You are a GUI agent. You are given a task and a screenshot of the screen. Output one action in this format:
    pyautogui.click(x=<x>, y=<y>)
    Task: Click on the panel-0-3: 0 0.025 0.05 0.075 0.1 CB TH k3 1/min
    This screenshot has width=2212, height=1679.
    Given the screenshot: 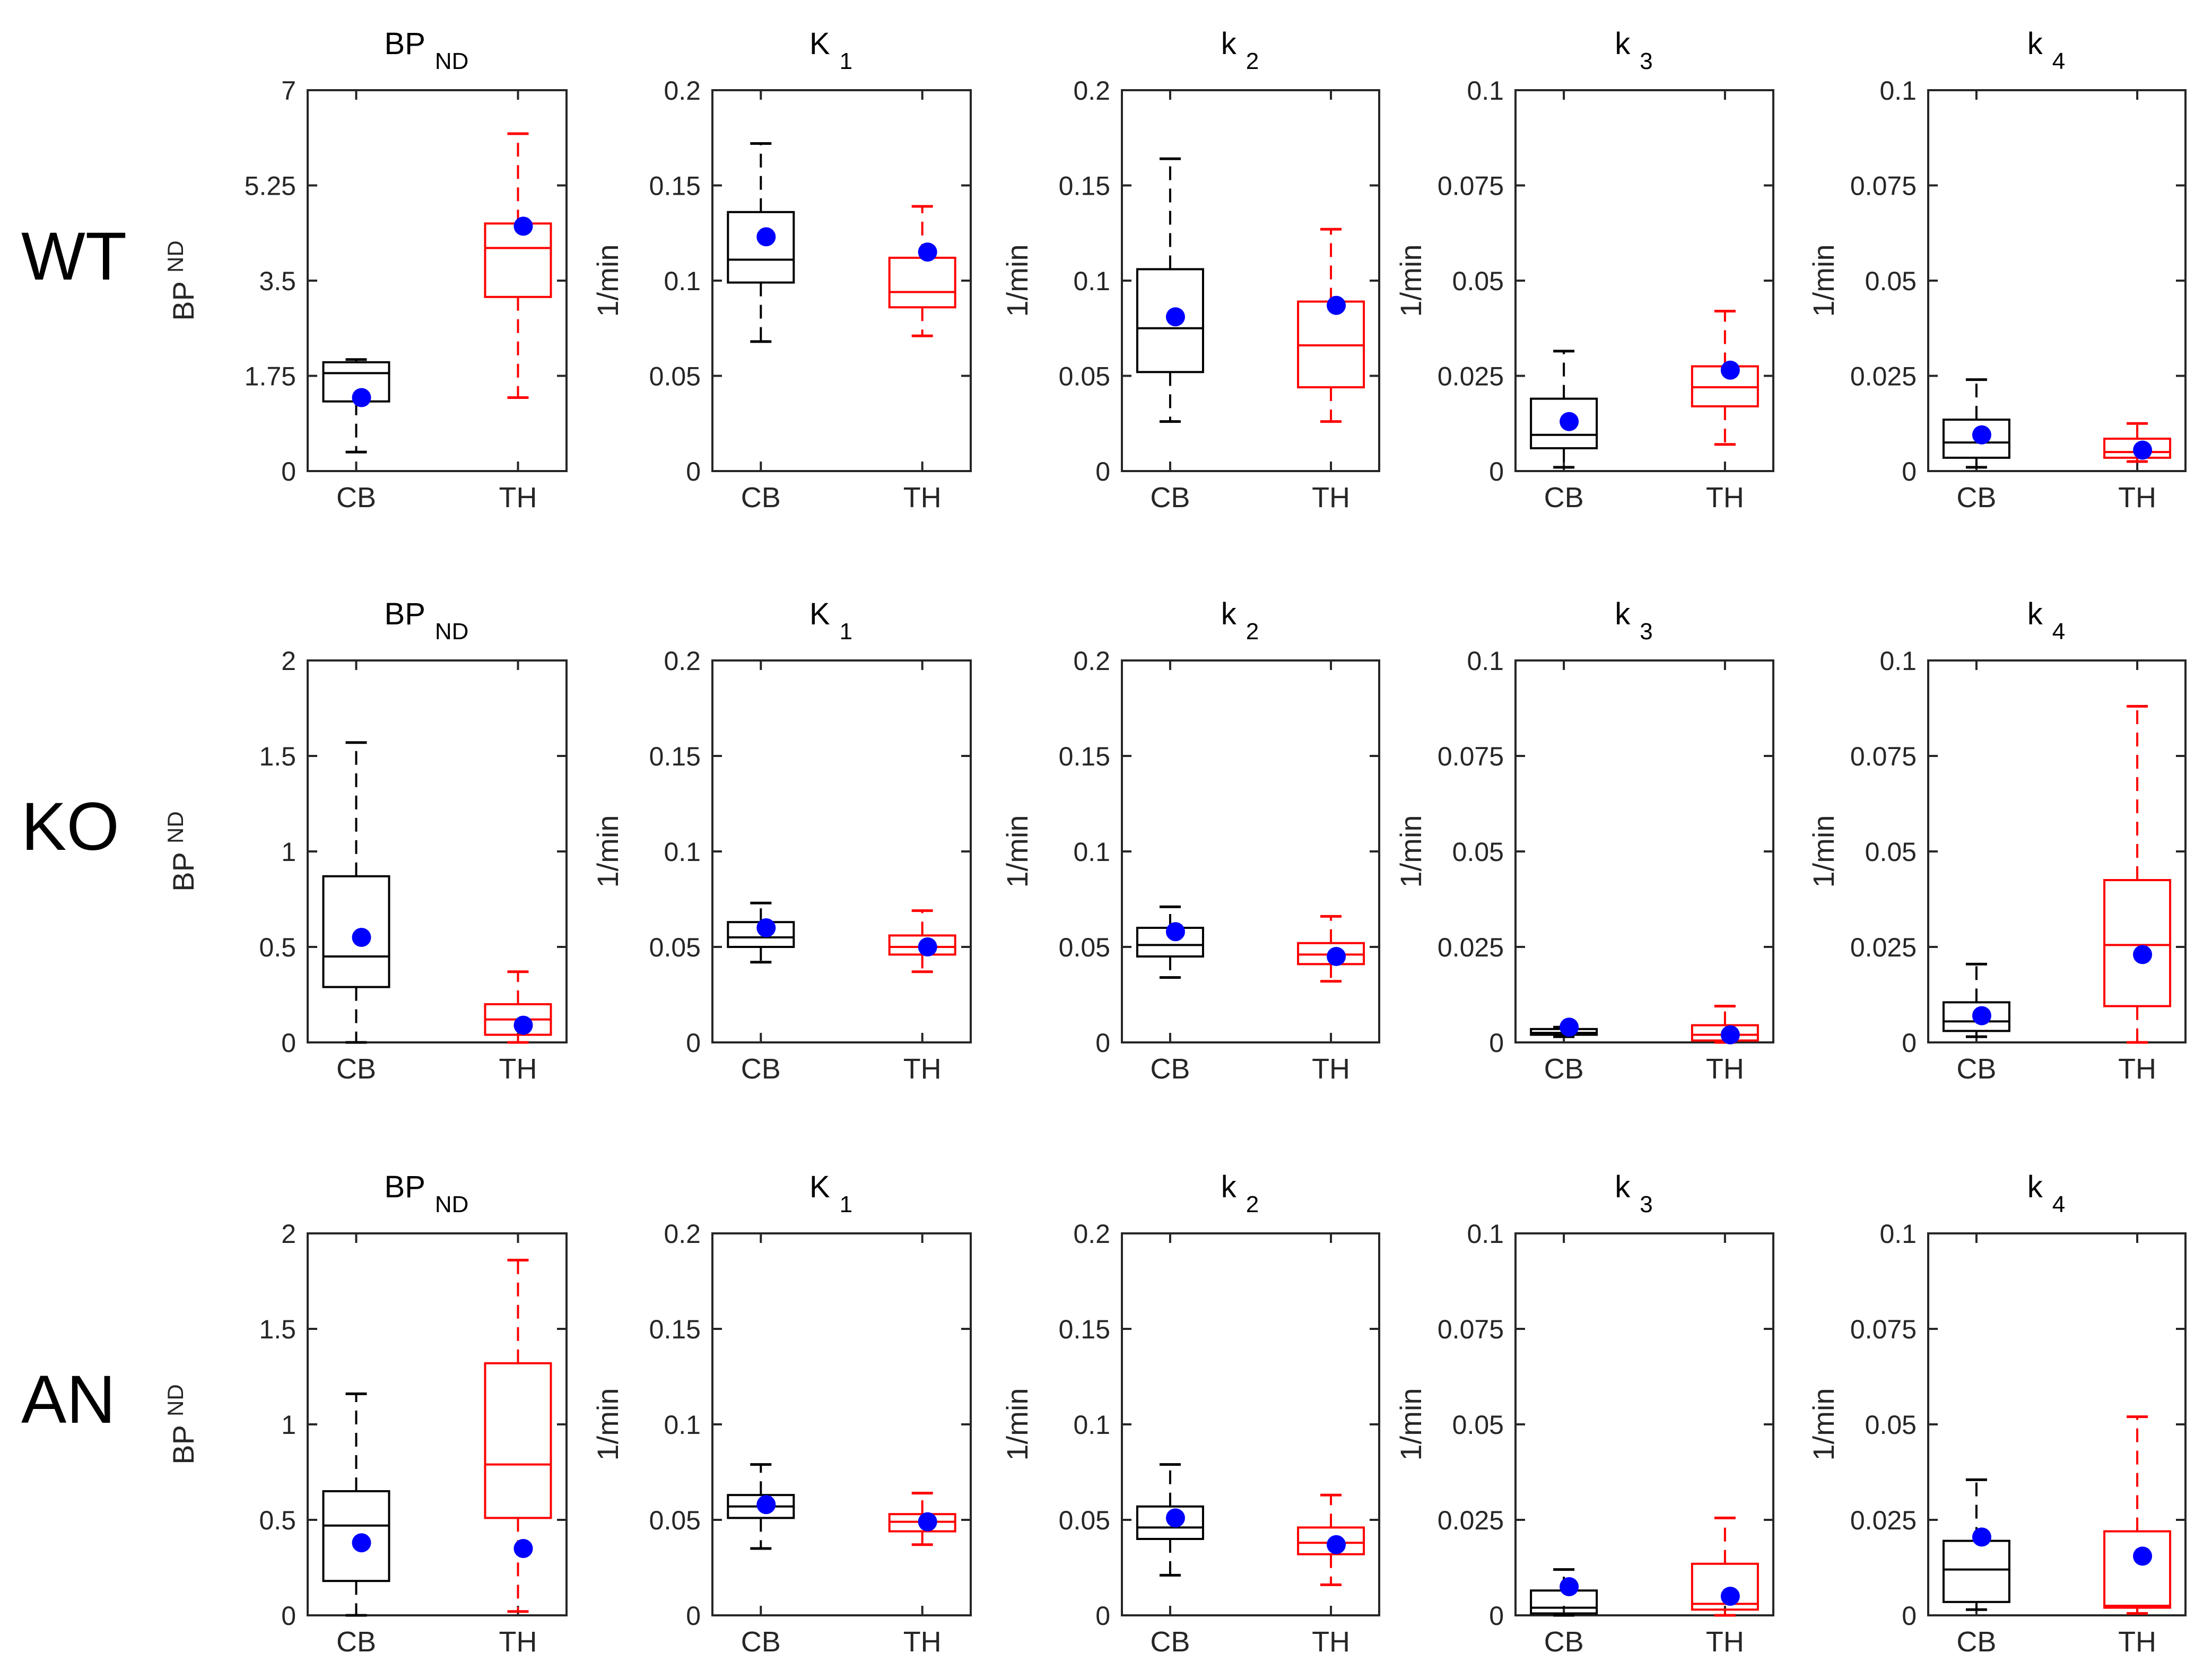 What is the action you would take?
    pyautogui.click(x=1584, y=270)
    